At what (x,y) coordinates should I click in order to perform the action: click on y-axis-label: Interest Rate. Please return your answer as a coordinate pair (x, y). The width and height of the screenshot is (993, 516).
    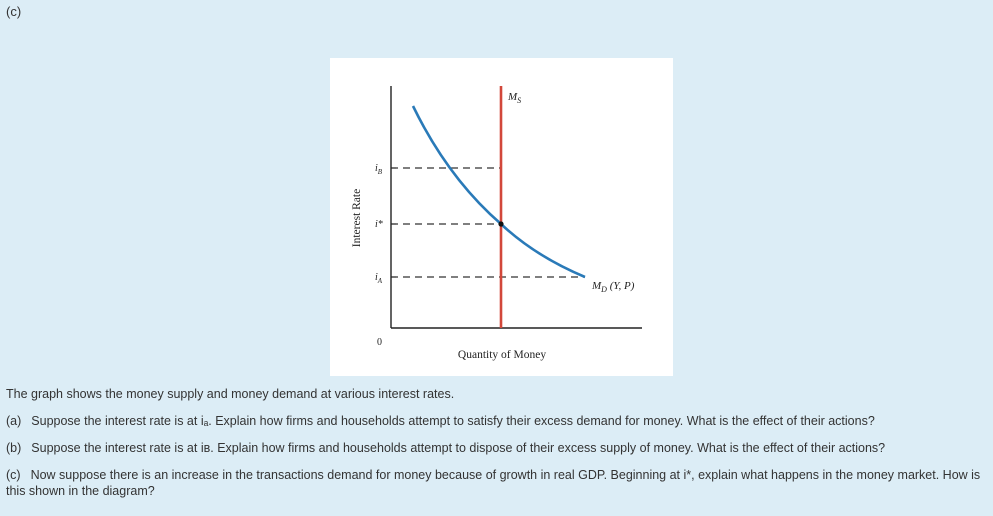
    Looking at the image, I should click on (357, 218).